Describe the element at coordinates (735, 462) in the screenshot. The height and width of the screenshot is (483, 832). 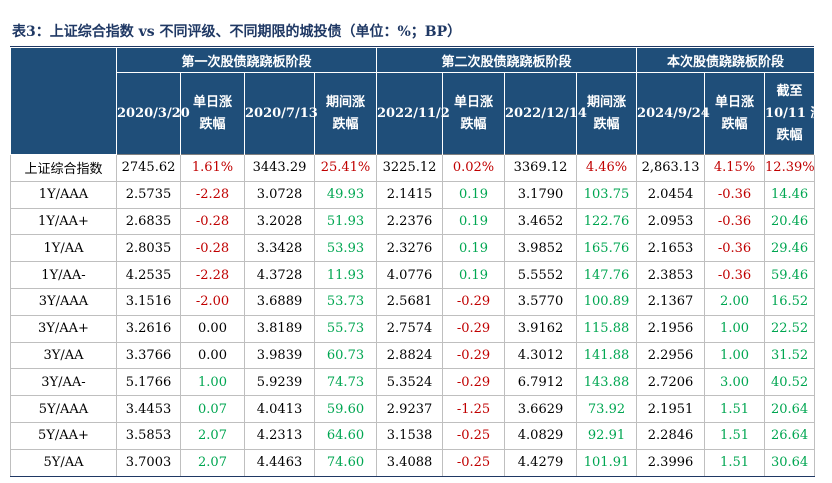
I see `table-cell: 1.51` at that location.